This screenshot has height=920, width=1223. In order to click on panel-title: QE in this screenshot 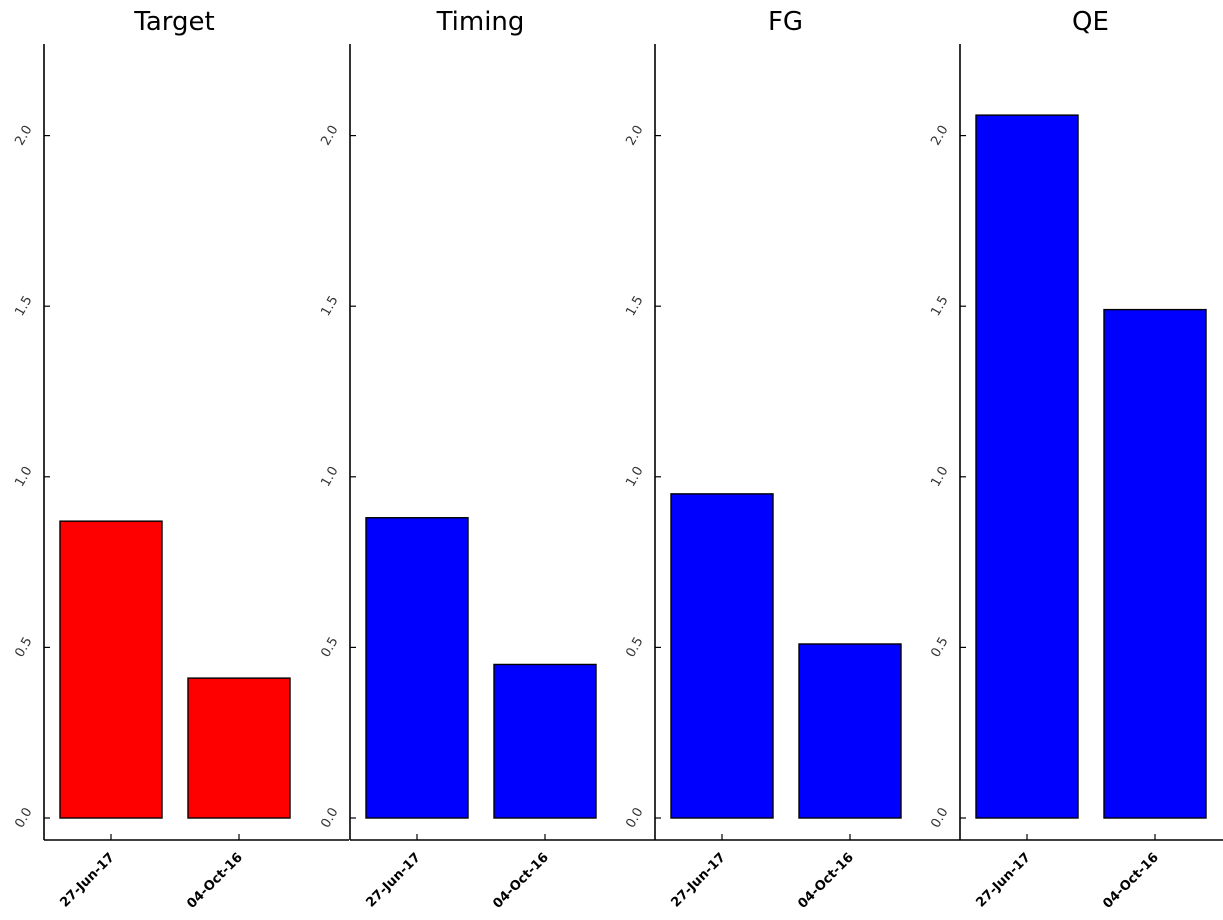, I will do `click(1090, 22)`.